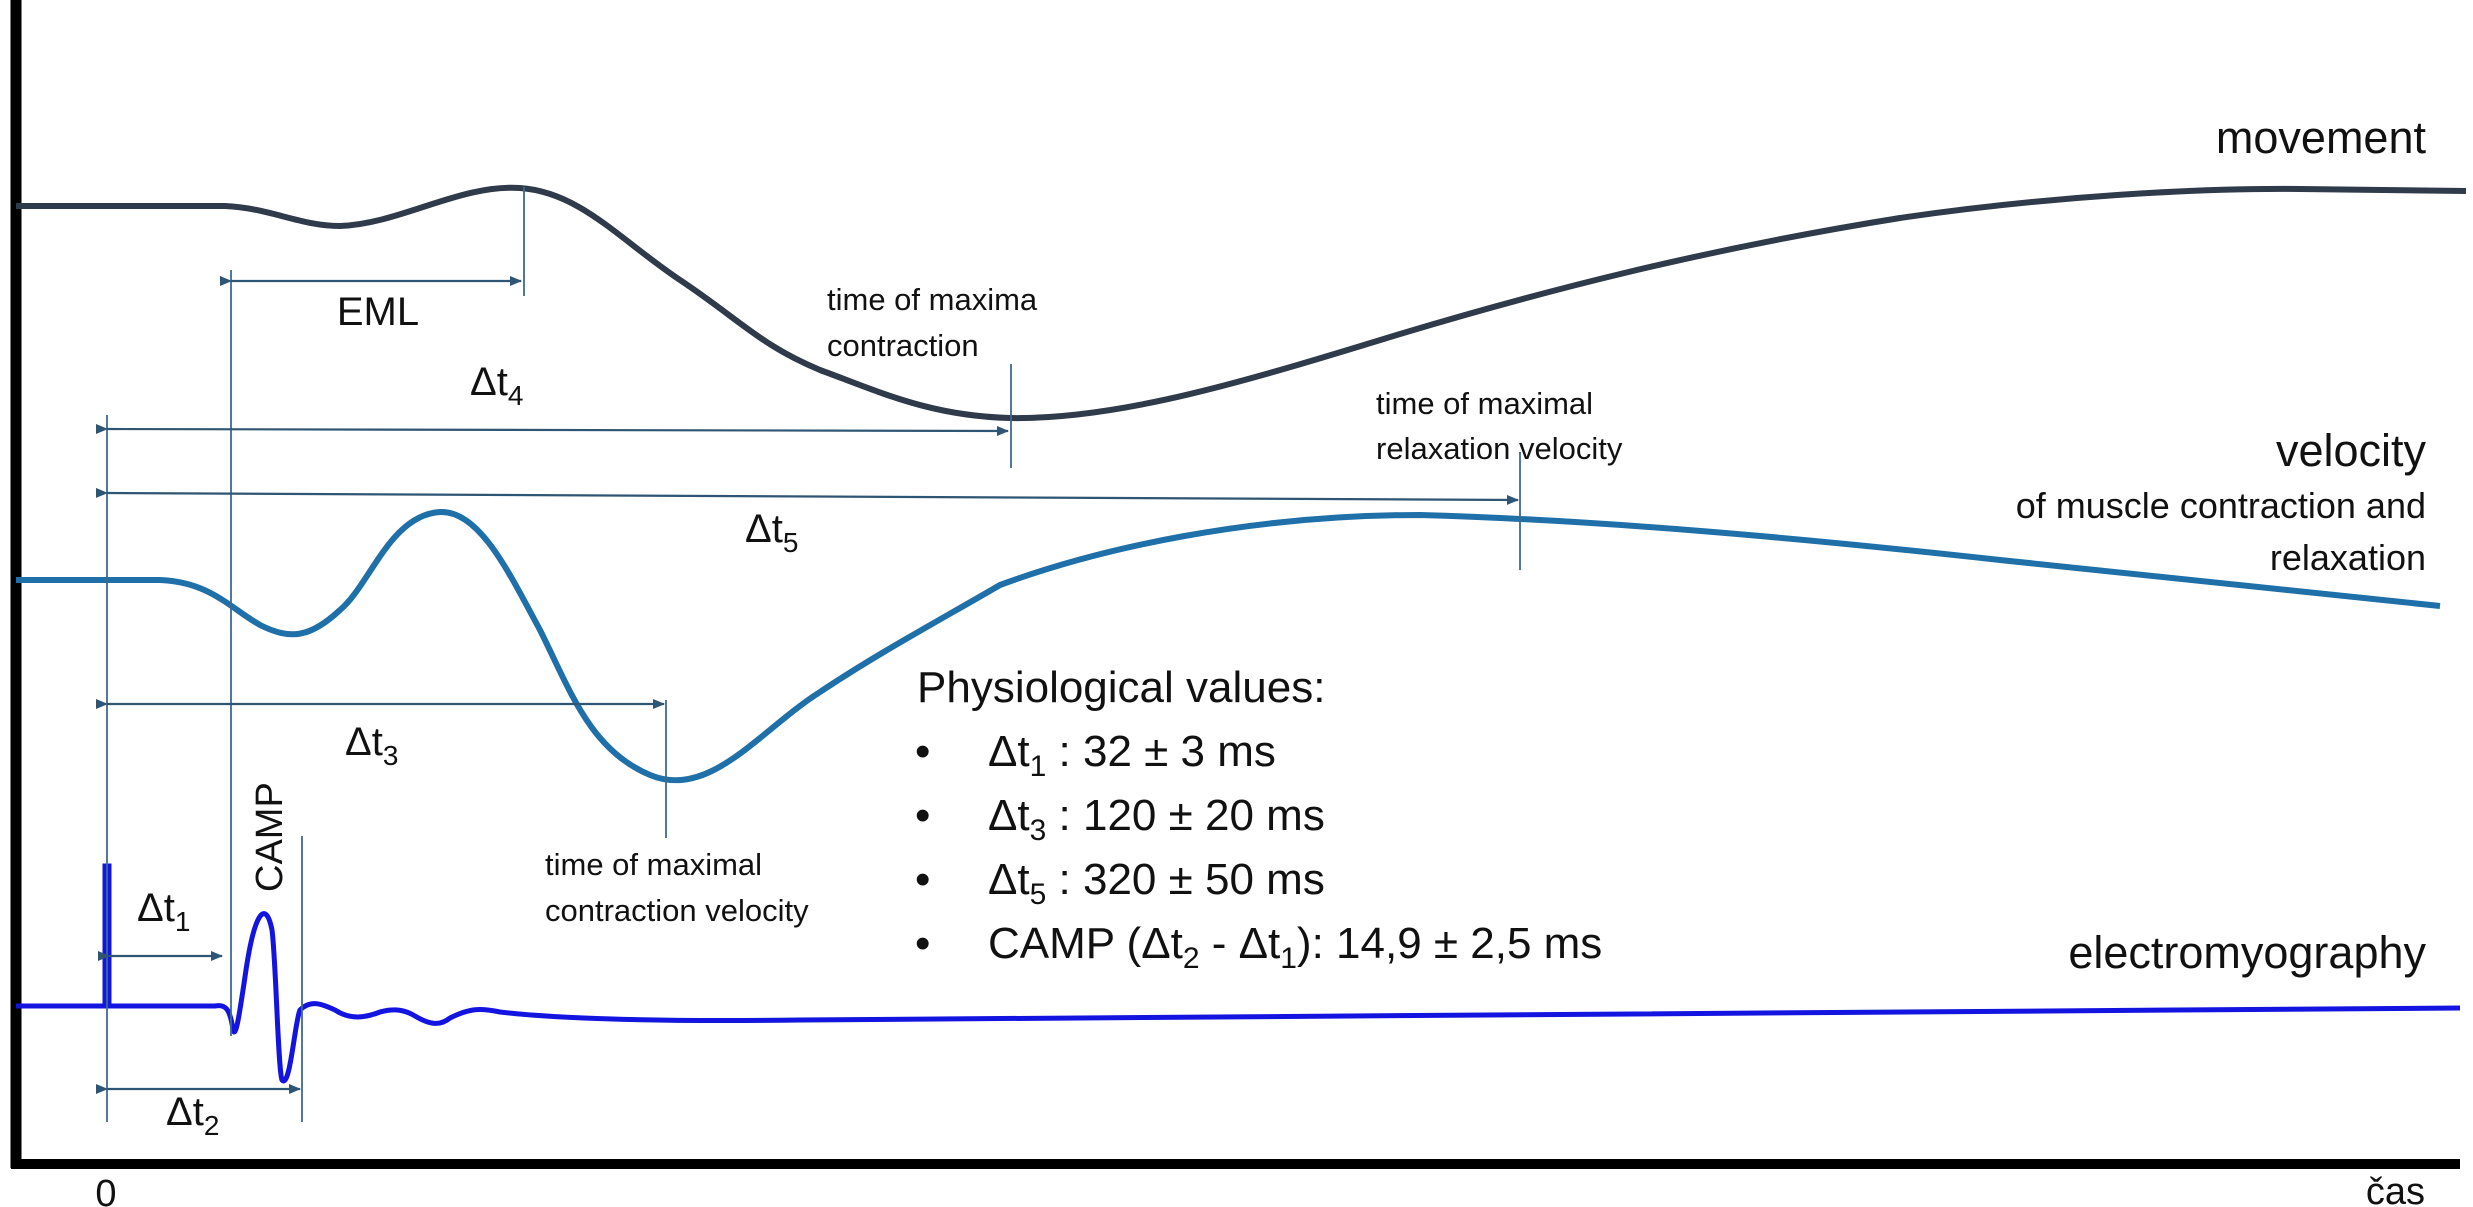 The width and height of the screenshot is (2473, 1207). Describe the element at coordinates (496, 385) in the screenshot. I see `dt4-label: Δt4` at that location.